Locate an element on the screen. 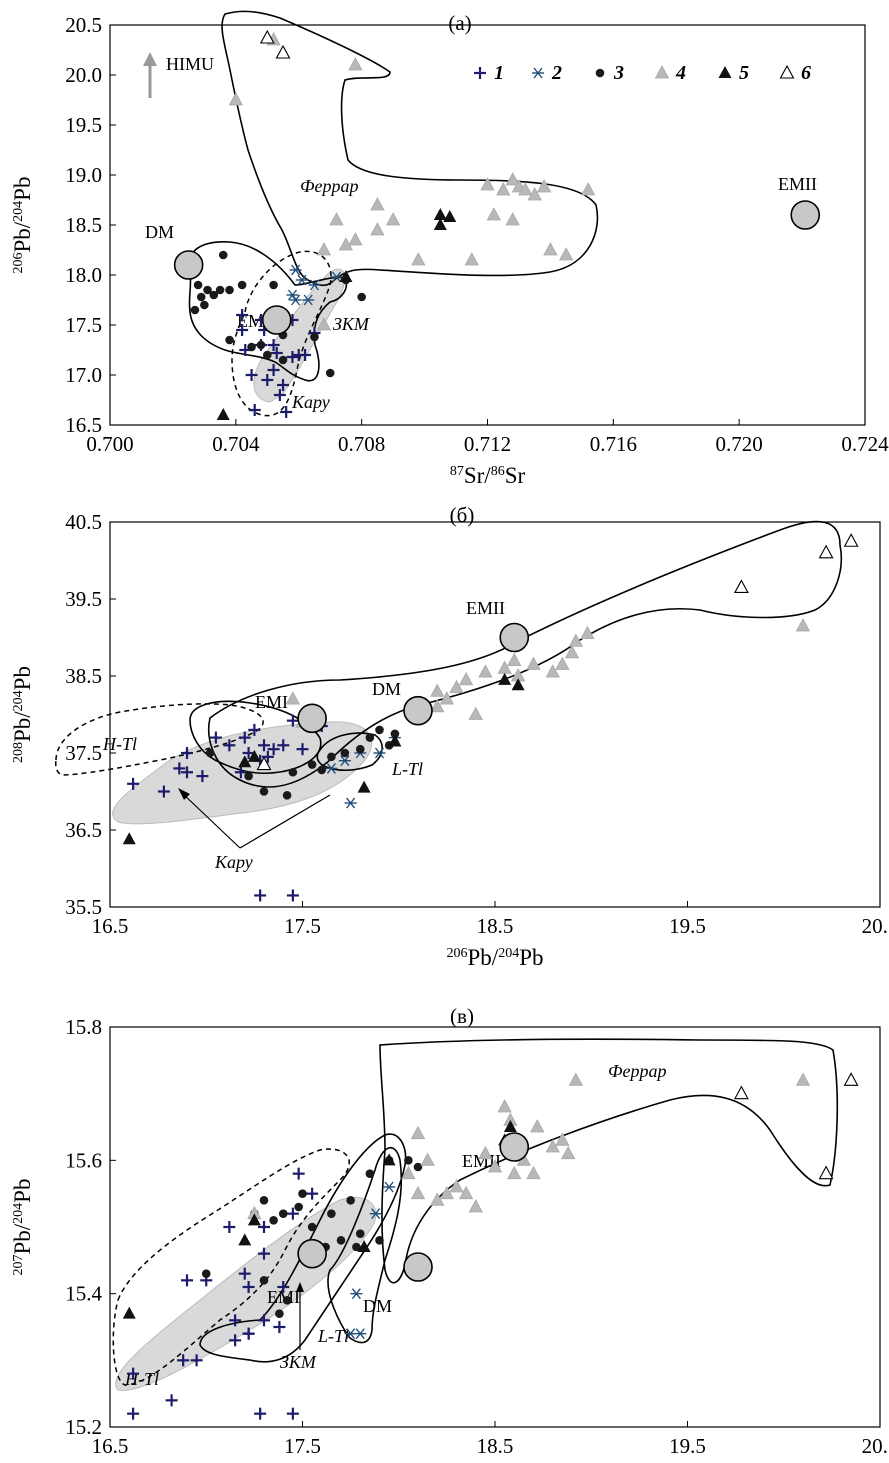 The width and height of the screenshot is (889, 1463). y-tick-label: 39.5 is located at coordinates (83, 599).